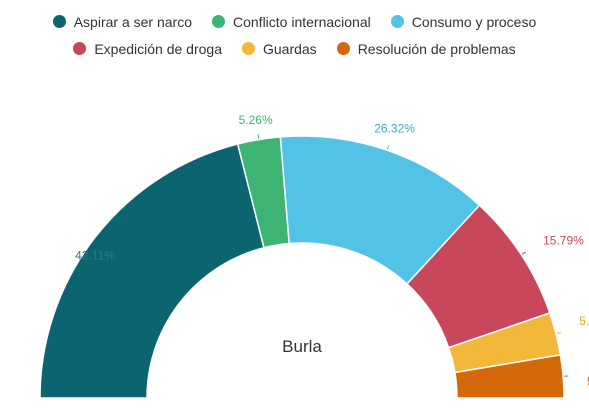 Image resolution: width=589 pixels, height=415 pixels. Describe the element at coordinates (474, 21) in the screenshot. I see `legend-label: Consumo y proceso` at that location.